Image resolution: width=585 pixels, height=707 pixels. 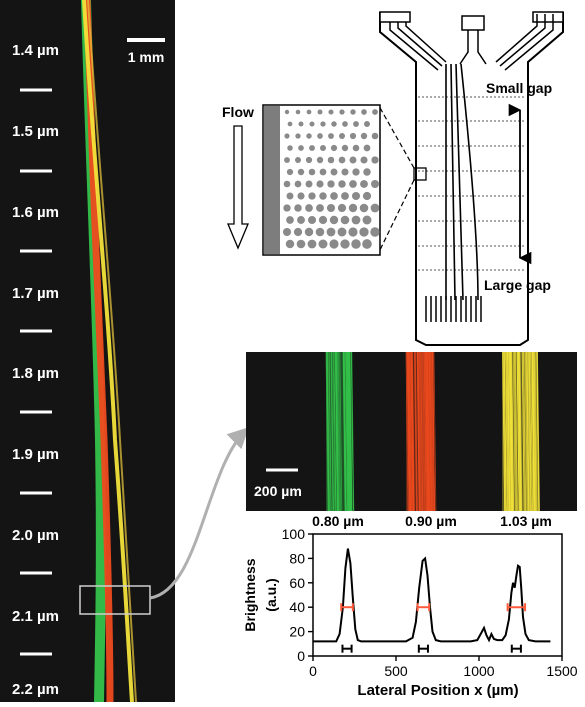 I want to click on right-inlet-port, so click(x=548, y=17).